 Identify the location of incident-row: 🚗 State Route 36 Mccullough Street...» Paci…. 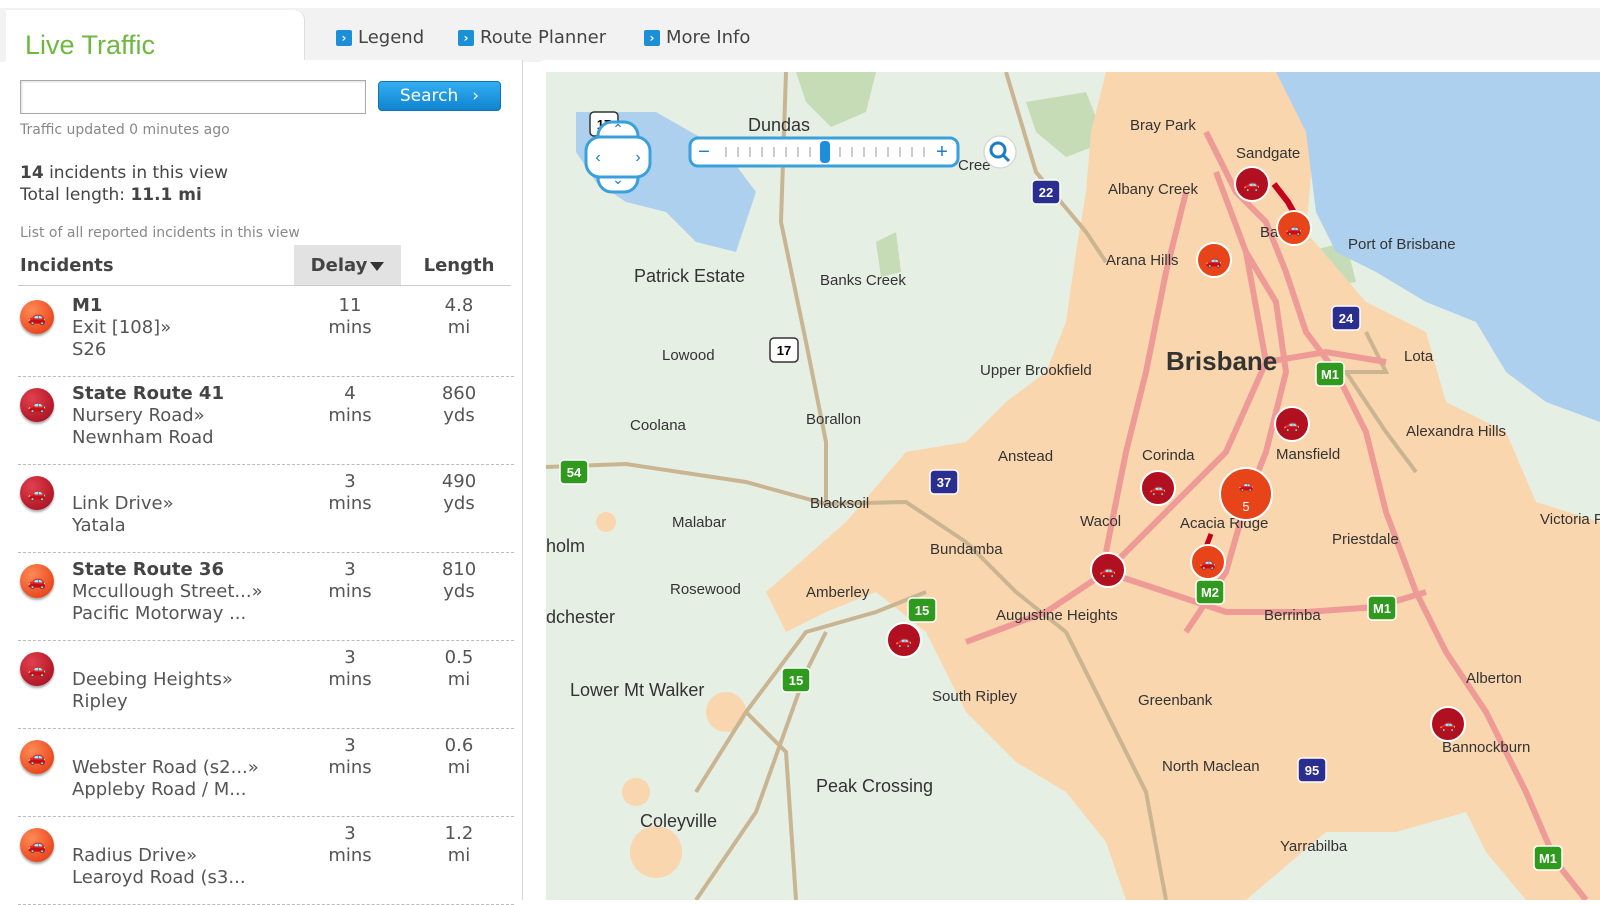
(266, 596).